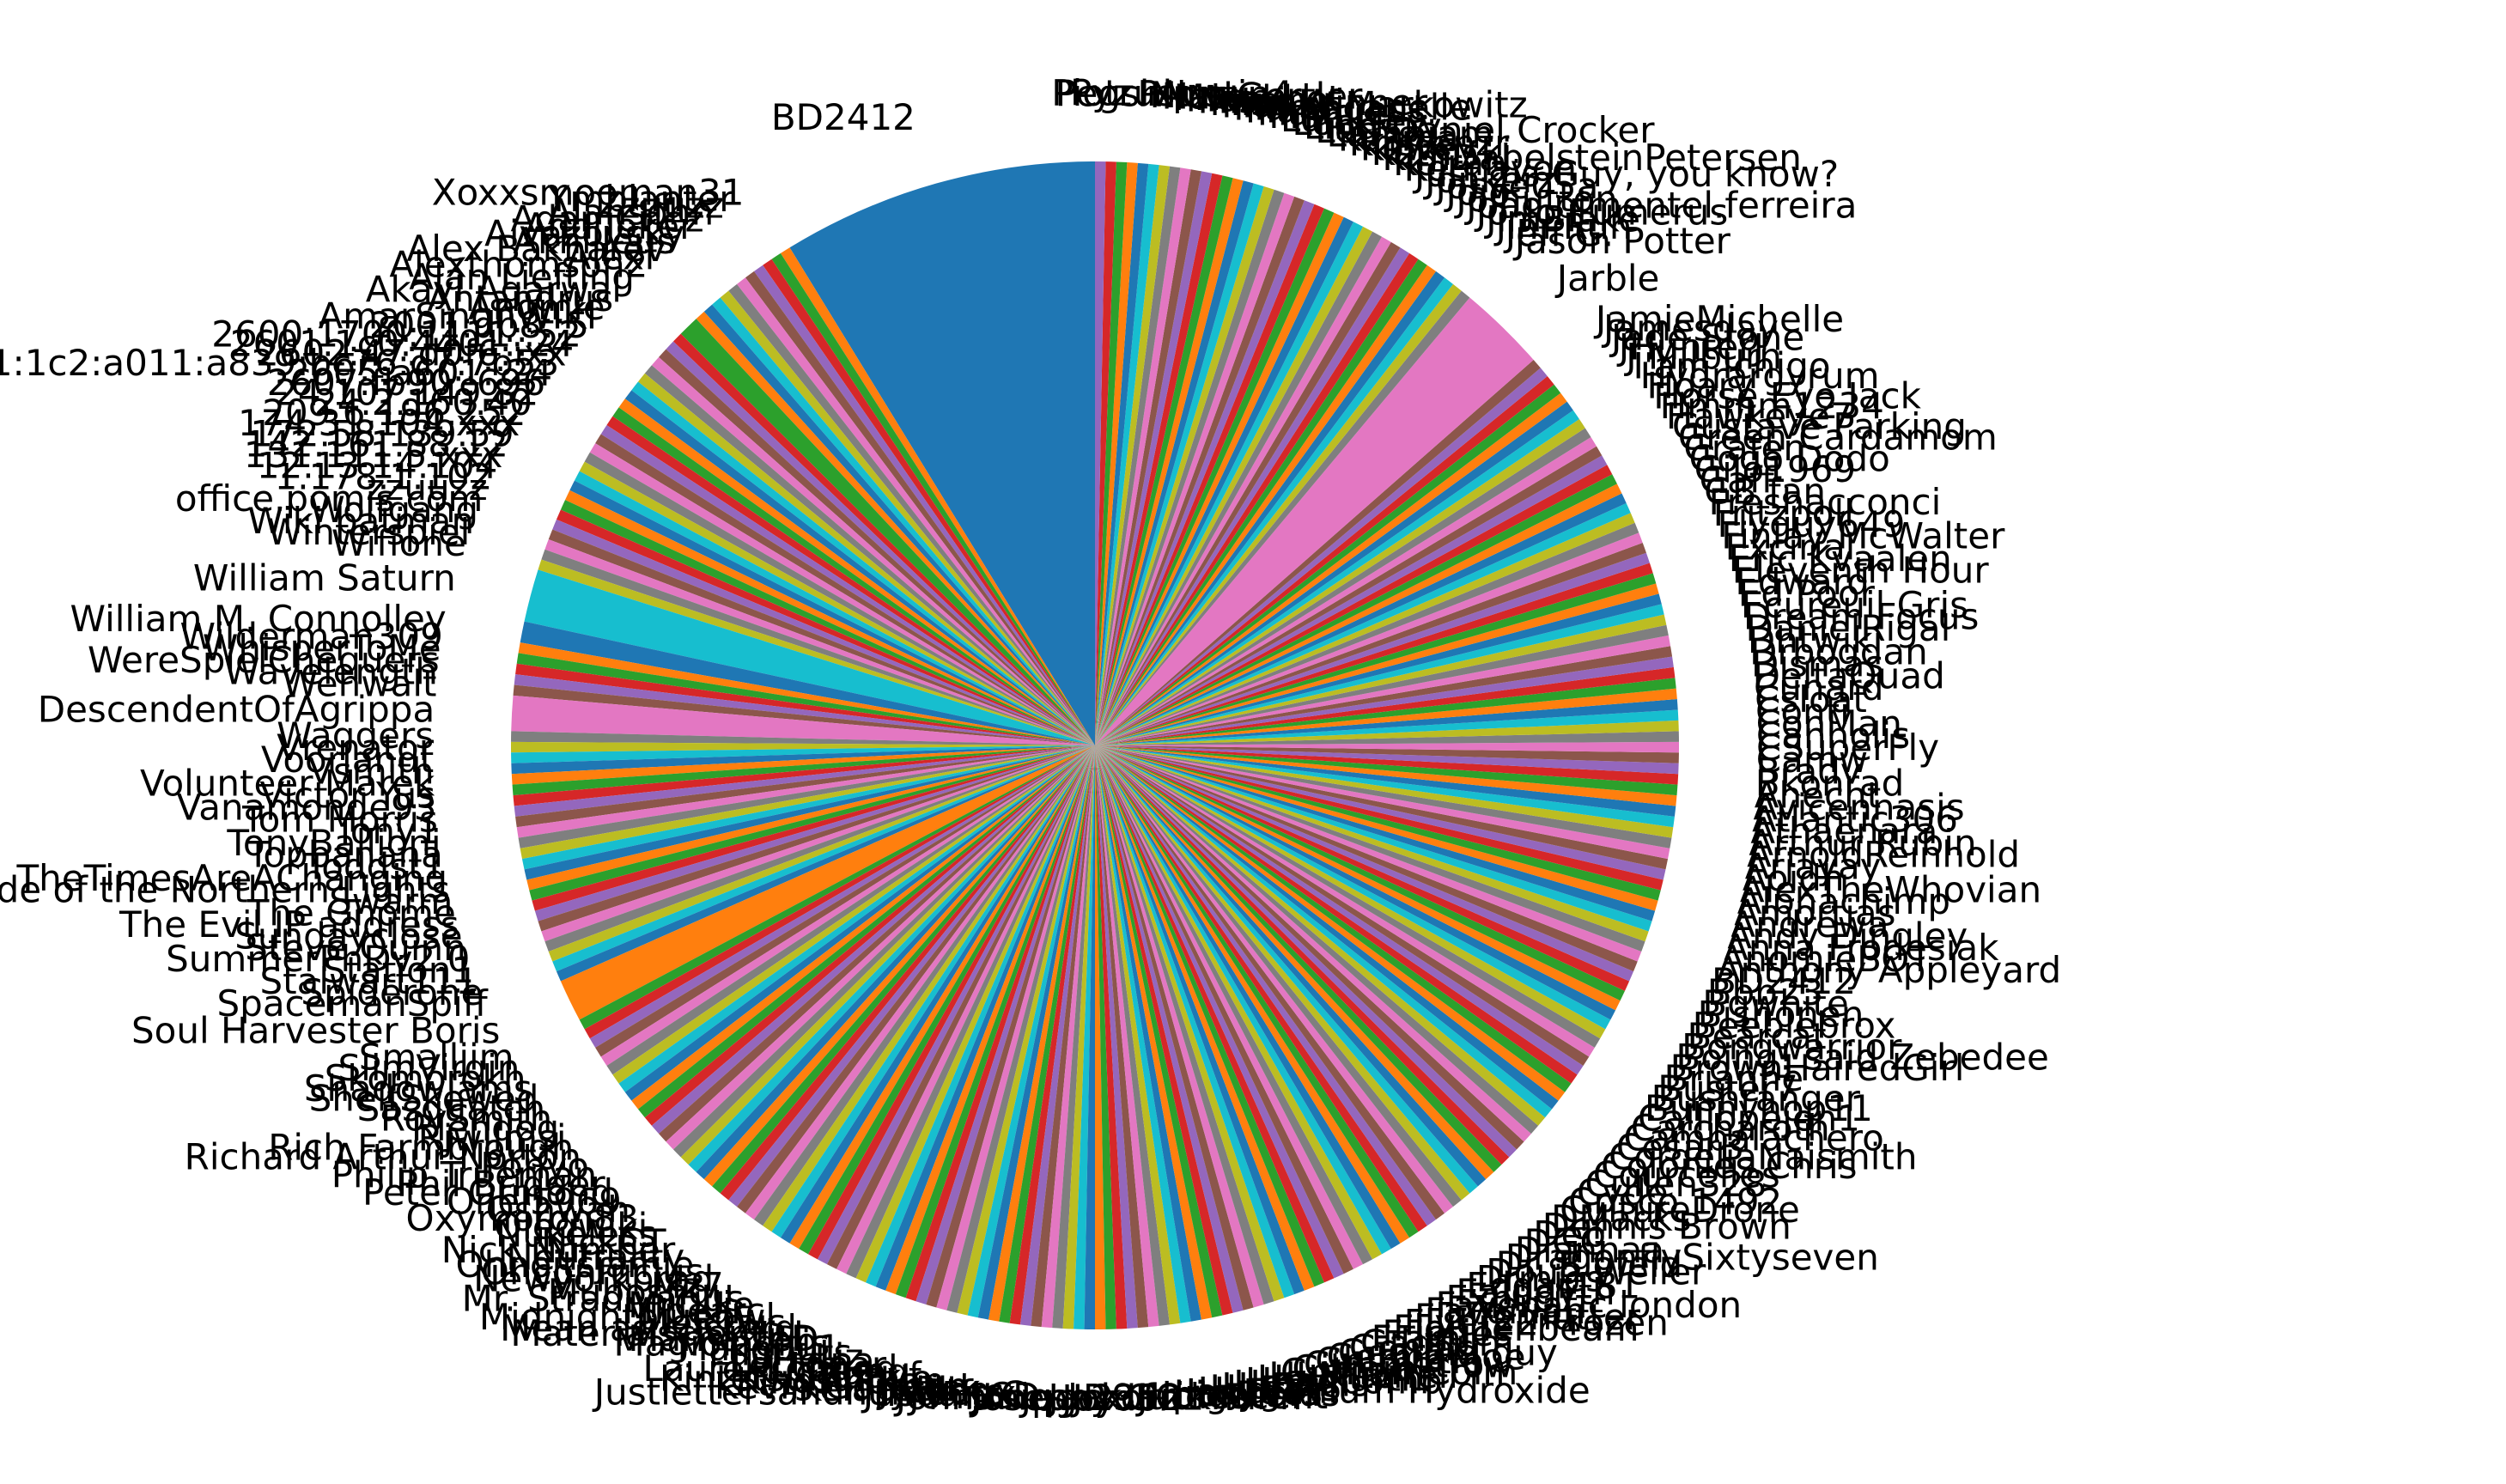  What do you see at coordinates (534, 1166) in the screenshot?
I see `slice-label: Ponyo` at bounding box center [534, 1166].